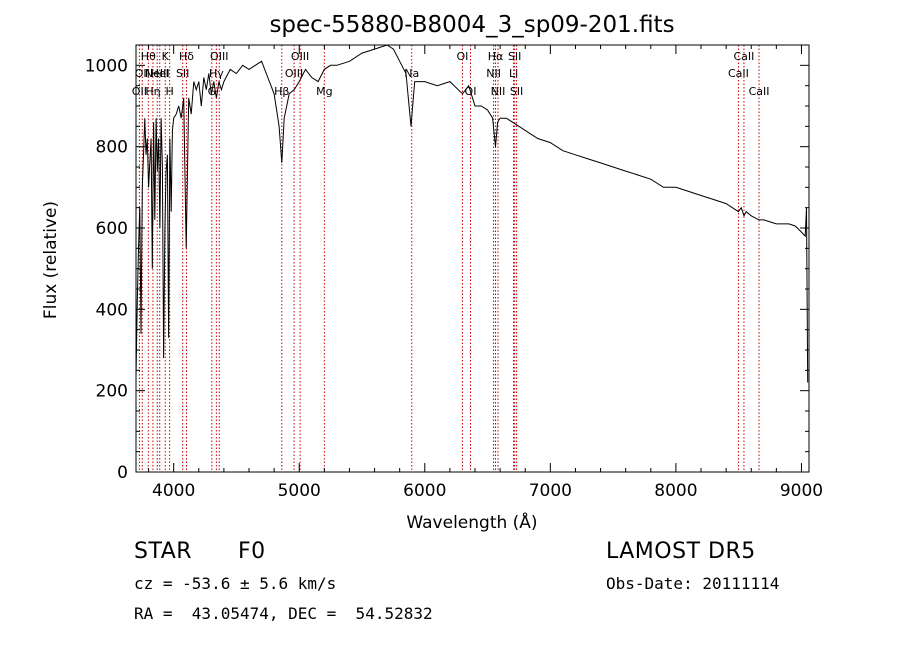  I want to click on x-tick-label: 9000, so click(801, 491).